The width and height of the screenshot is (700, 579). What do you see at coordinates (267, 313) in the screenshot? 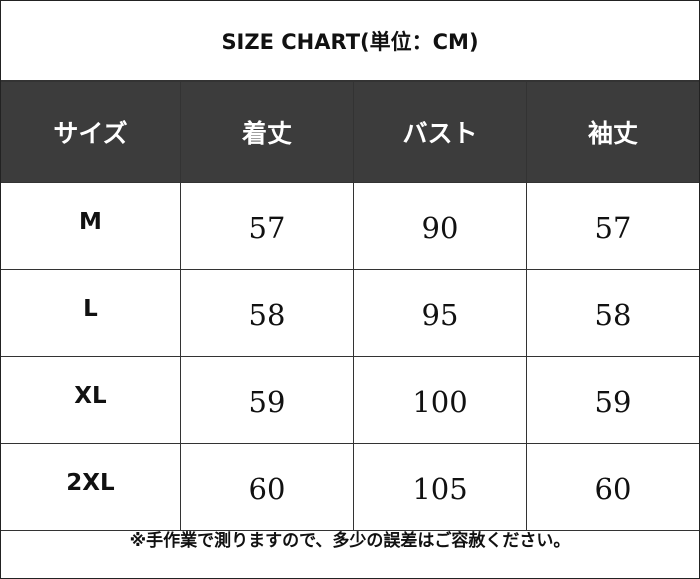
I see `length-cell: 58` at bounding box center [267, 313].